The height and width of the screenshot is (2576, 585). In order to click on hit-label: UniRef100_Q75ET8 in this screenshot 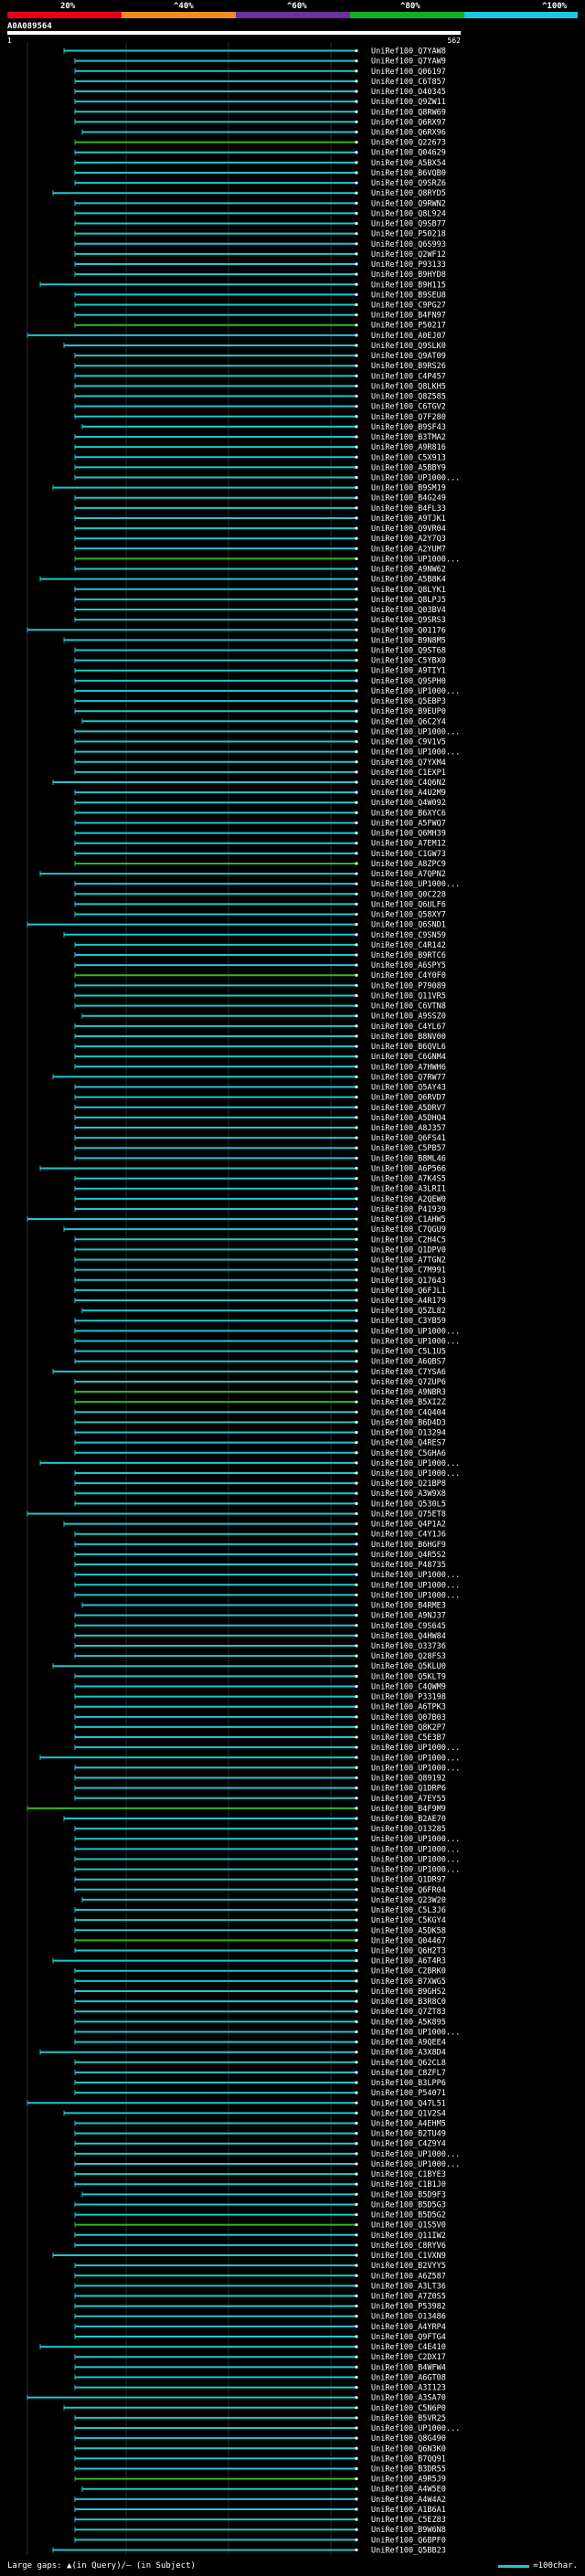, I will do `click(409, 1514)`.